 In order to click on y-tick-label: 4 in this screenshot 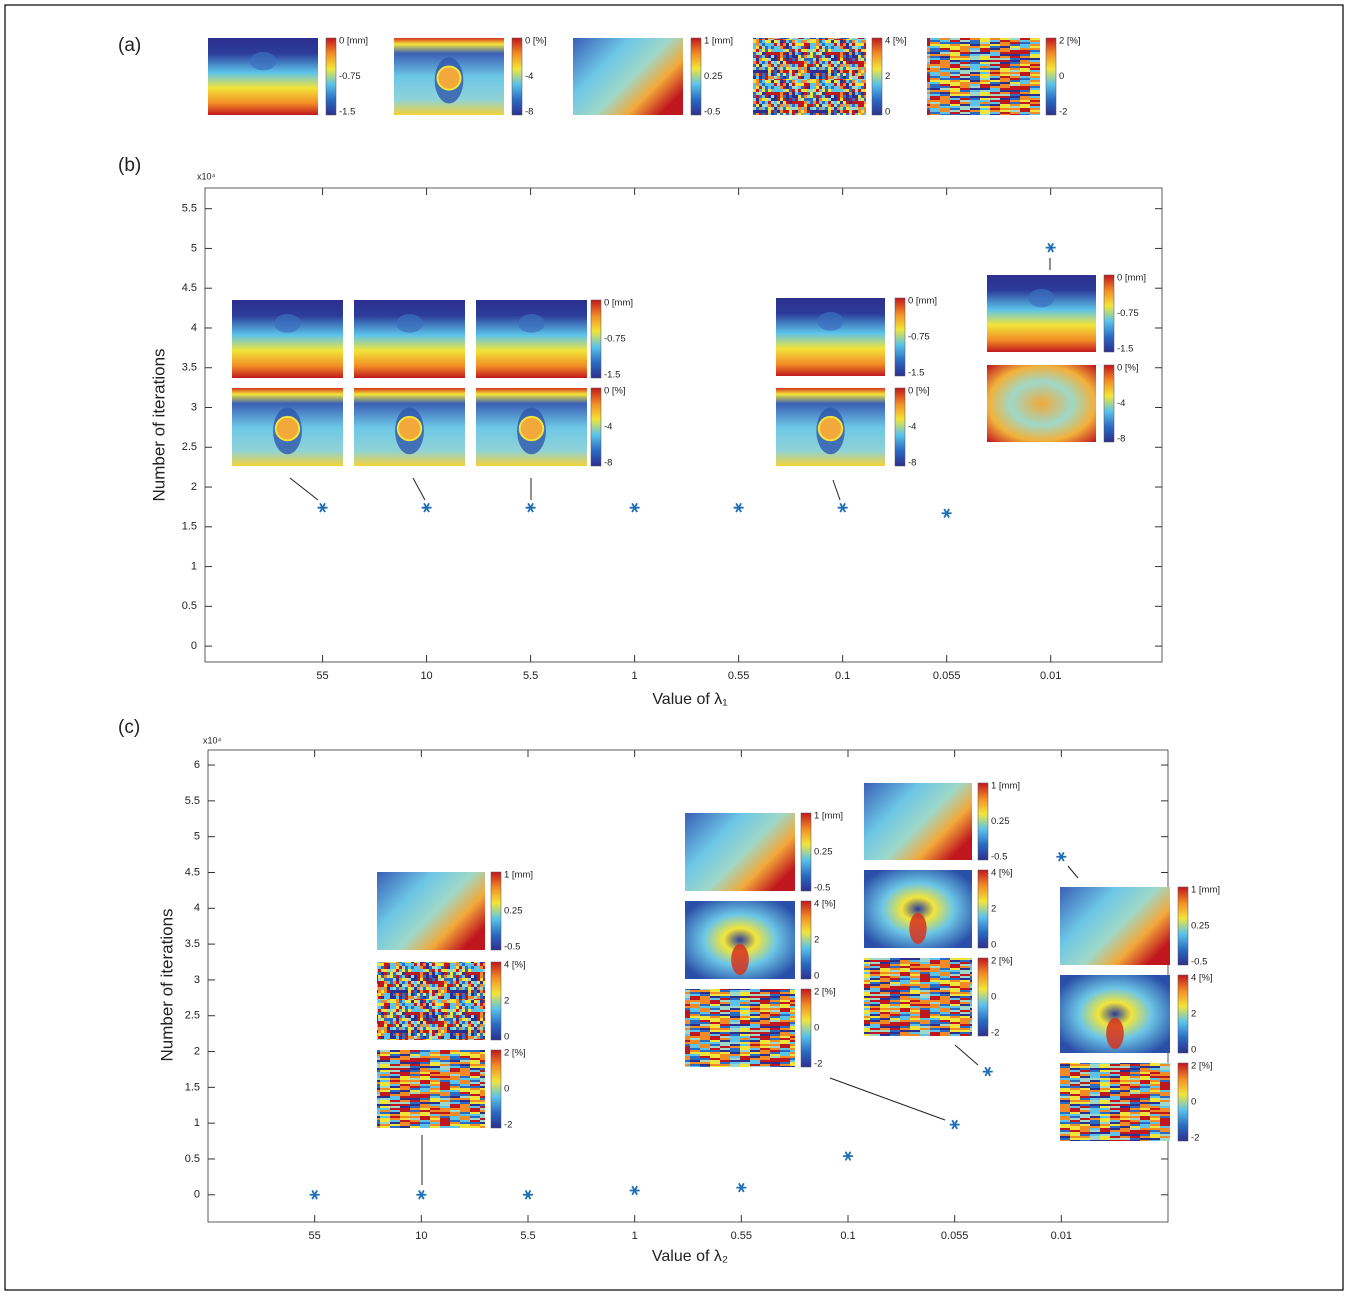, I will do `click(197, 908)`.